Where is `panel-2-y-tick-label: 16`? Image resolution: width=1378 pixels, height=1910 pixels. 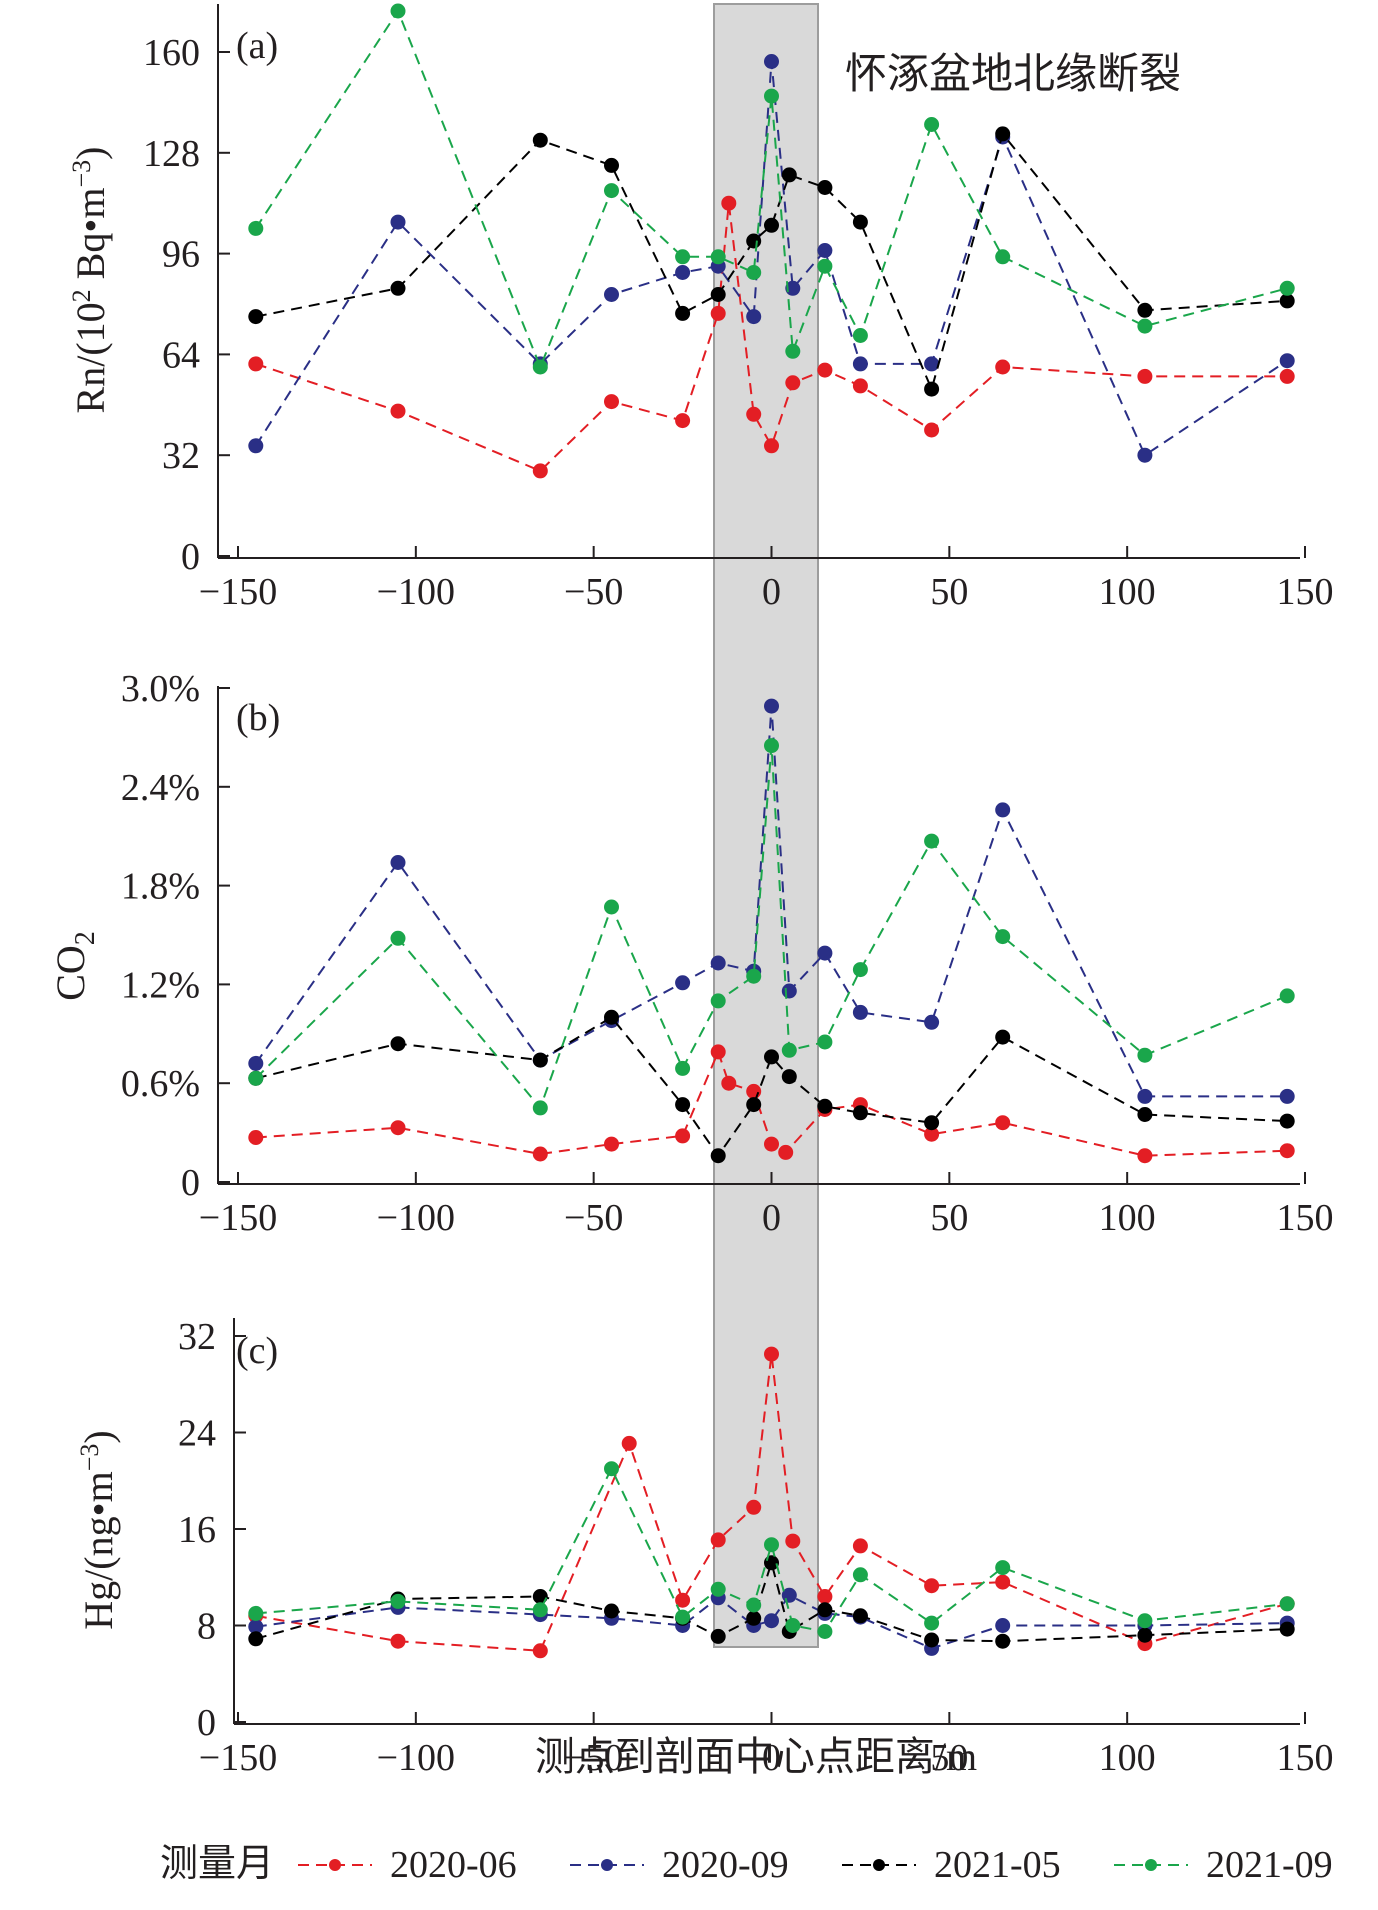
panel-2-y-tick-label: 16 is located at coordinates (197, 1530).